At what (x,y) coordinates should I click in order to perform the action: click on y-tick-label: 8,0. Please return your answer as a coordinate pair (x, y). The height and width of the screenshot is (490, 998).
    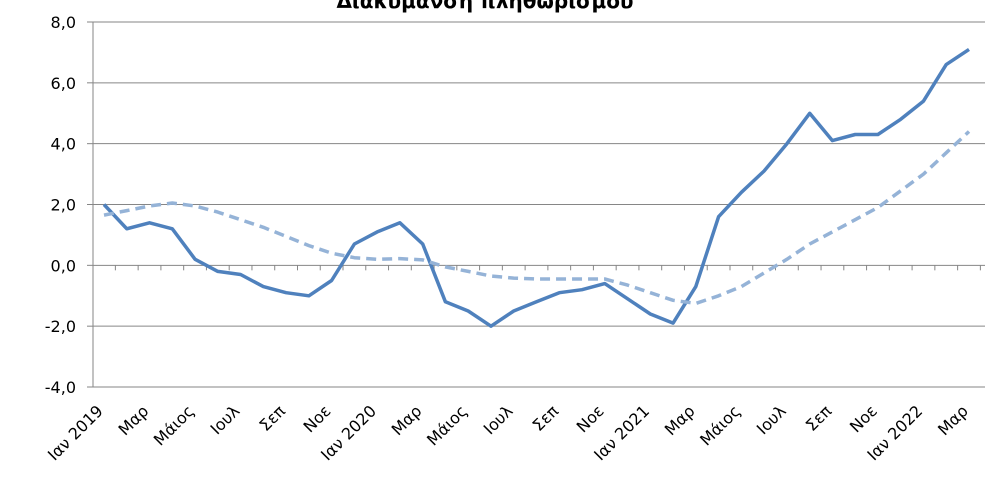
    Looking at the image, I should click on (63, 22).